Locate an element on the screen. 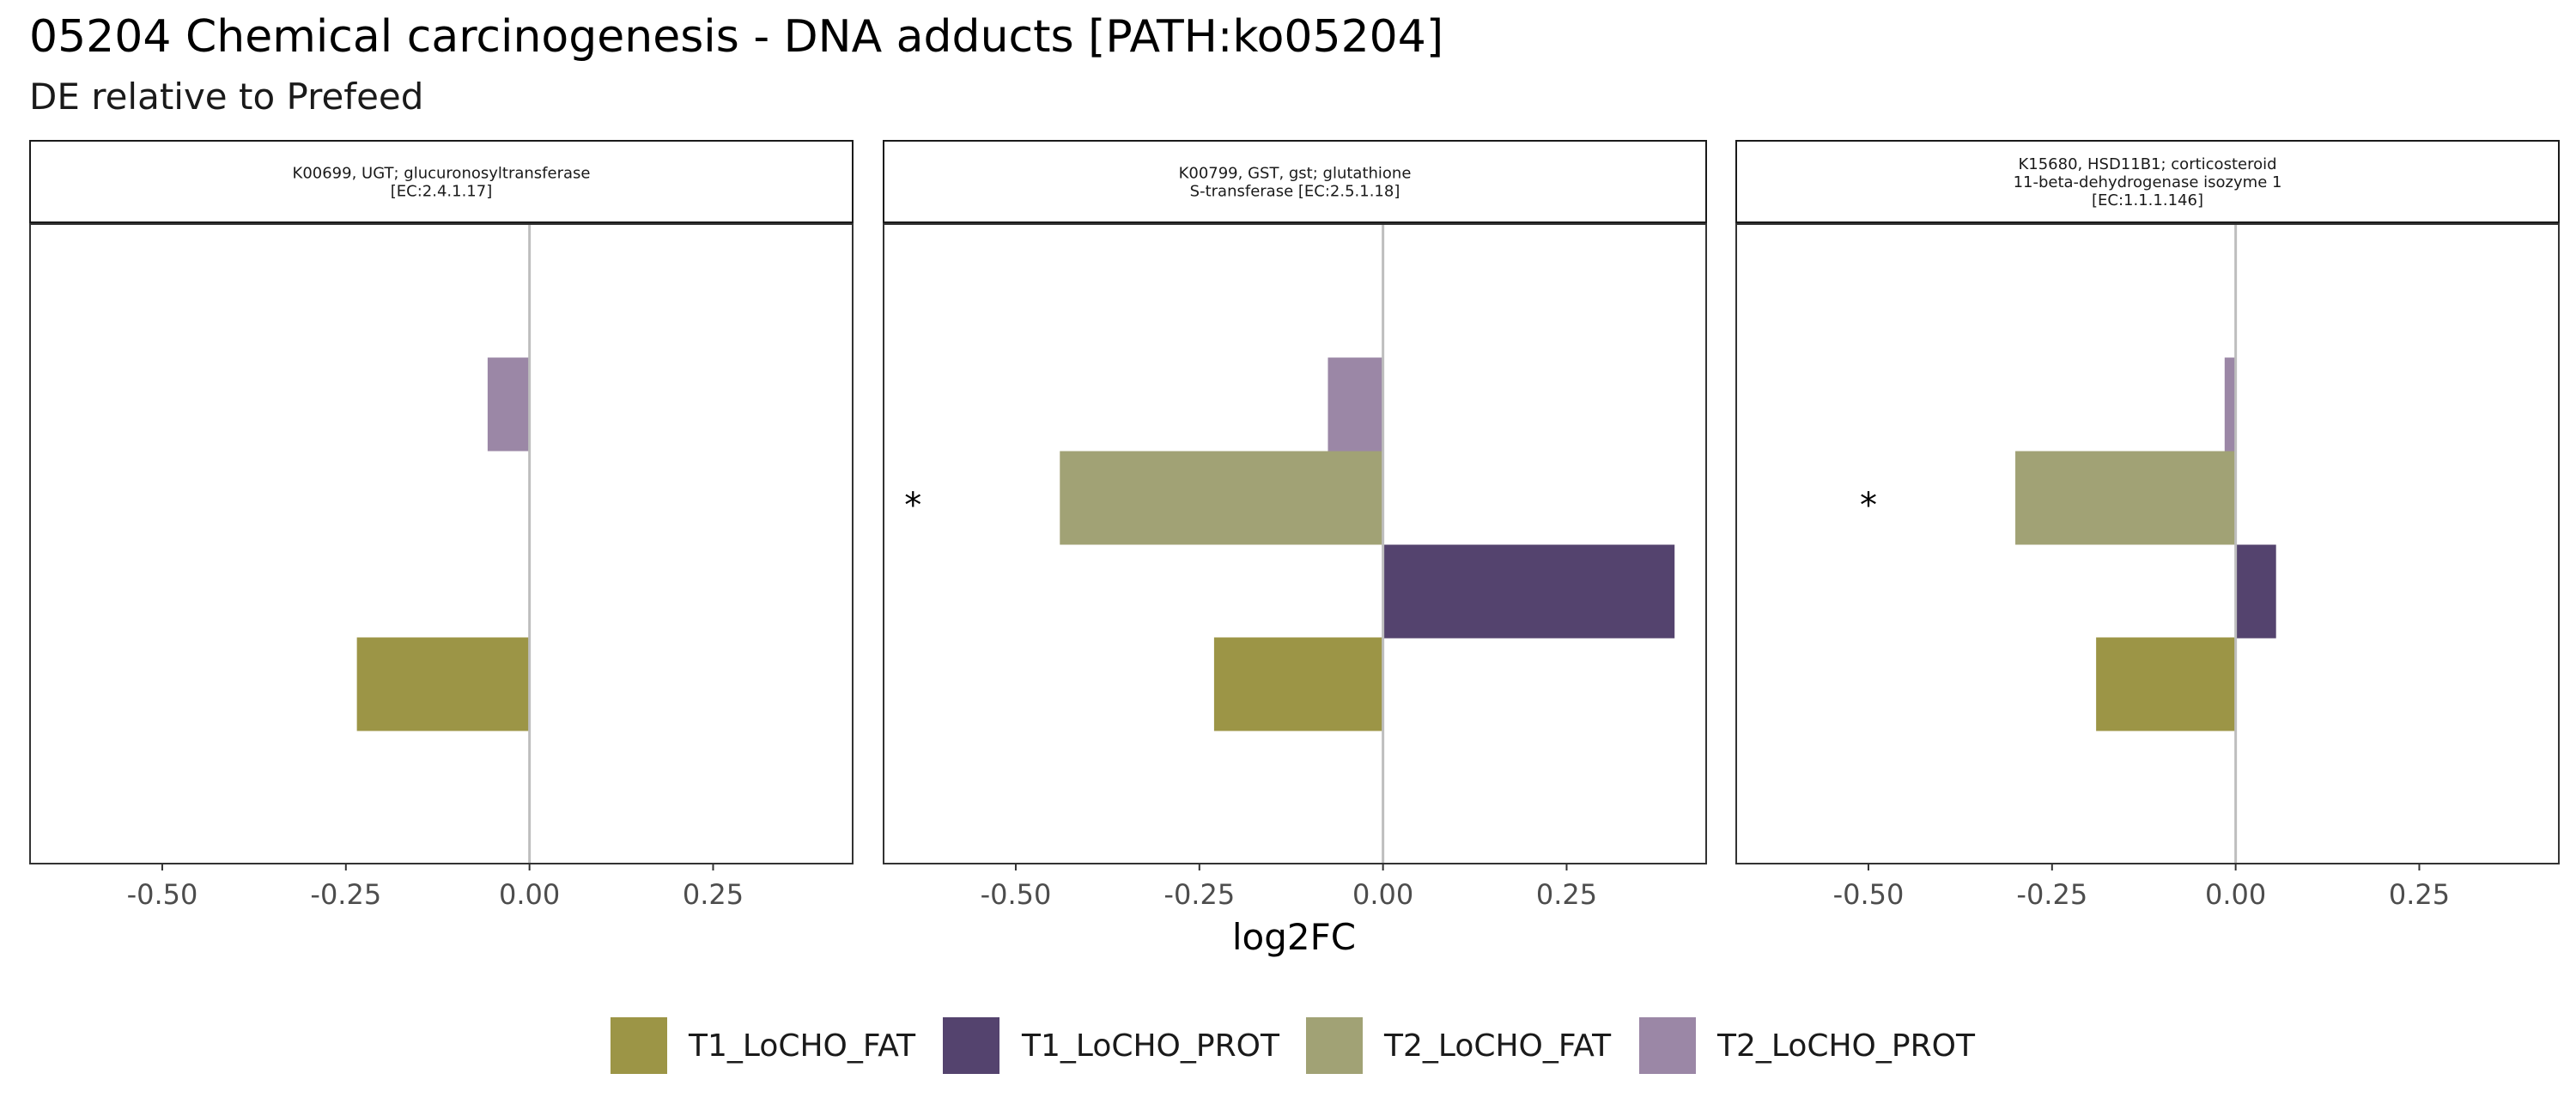 The width and height of the screenshot is (2576, 1116). legend-label: T2_LoCHO_PROT is located at coordinates (1846, 1046).